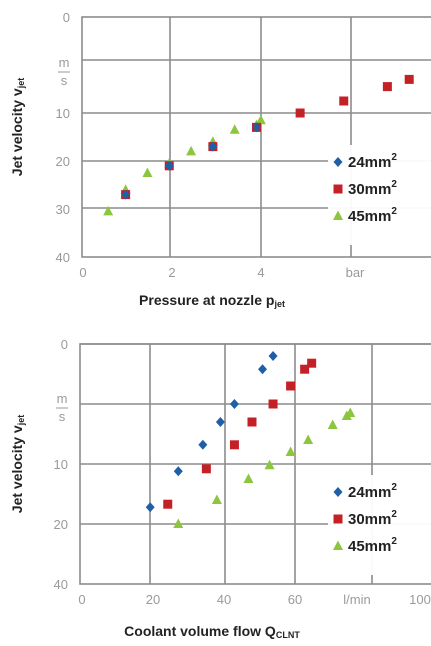 The width and height of the screenshot is (431, 646). What do you see at coordinates (295, 599) in the screenshot?
I see `x-tick-label: 60` at bounding box center [295, 599].